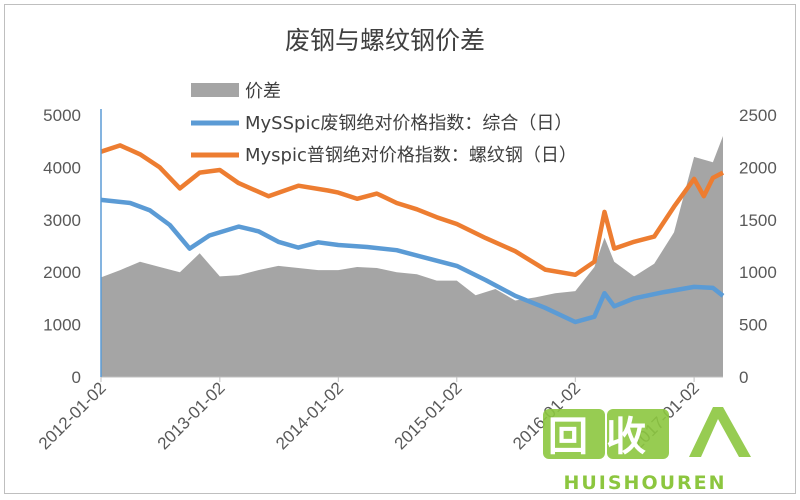  I want to click on legend-label-spread: 价差, so click(263, 91).